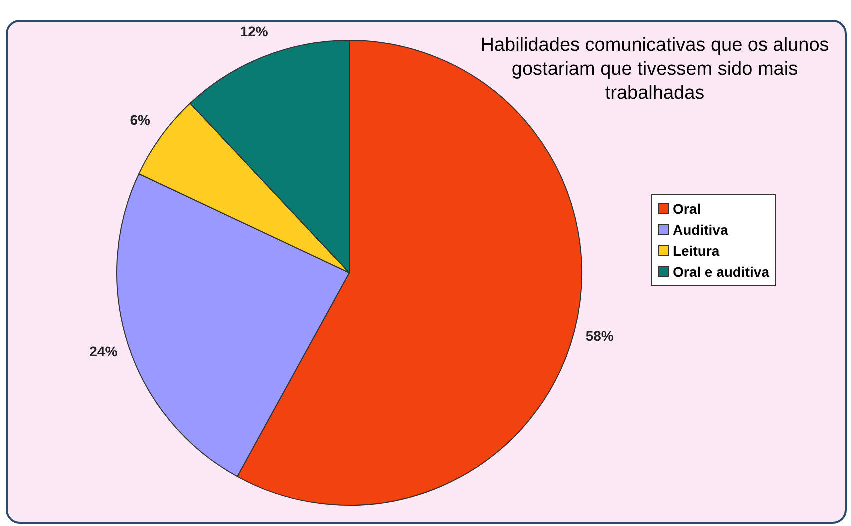 The image size is (851, 526). Describe the element at coordinates (254, 32) in the screenshot. I see `data-label: 12%` at that location.